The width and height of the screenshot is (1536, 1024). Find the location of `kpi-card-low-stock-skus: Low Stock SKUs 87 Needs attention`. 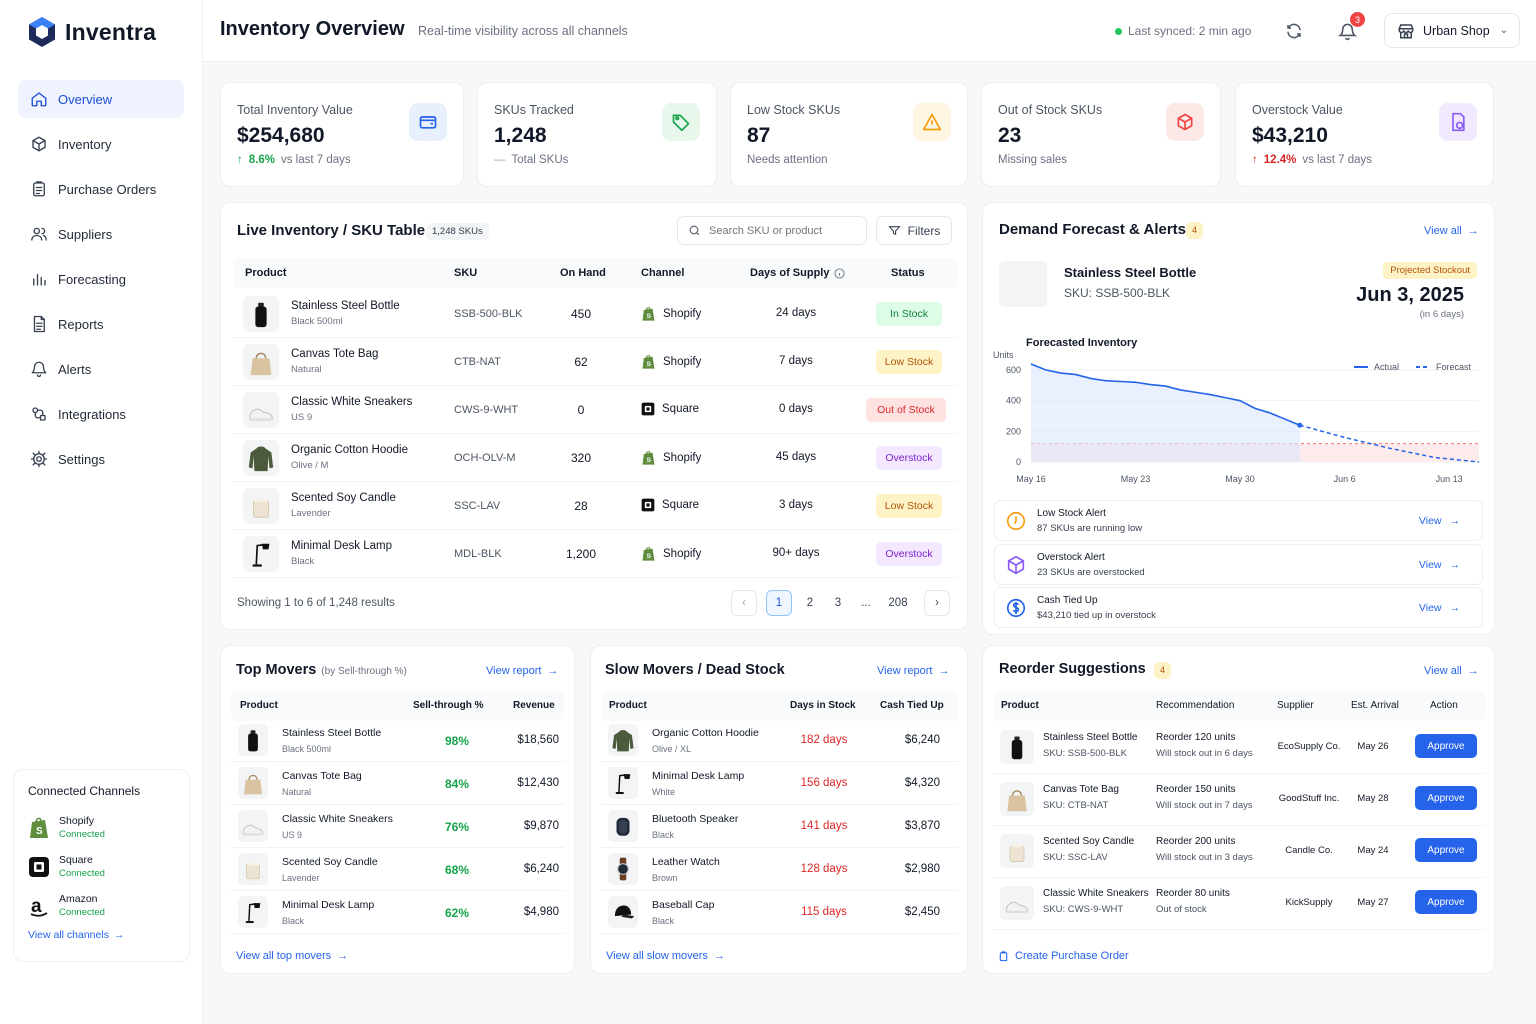

kpi-card-low-stock-skus: Low Stock SKUs 87 Needs attention is located at coordinates (849, 134).